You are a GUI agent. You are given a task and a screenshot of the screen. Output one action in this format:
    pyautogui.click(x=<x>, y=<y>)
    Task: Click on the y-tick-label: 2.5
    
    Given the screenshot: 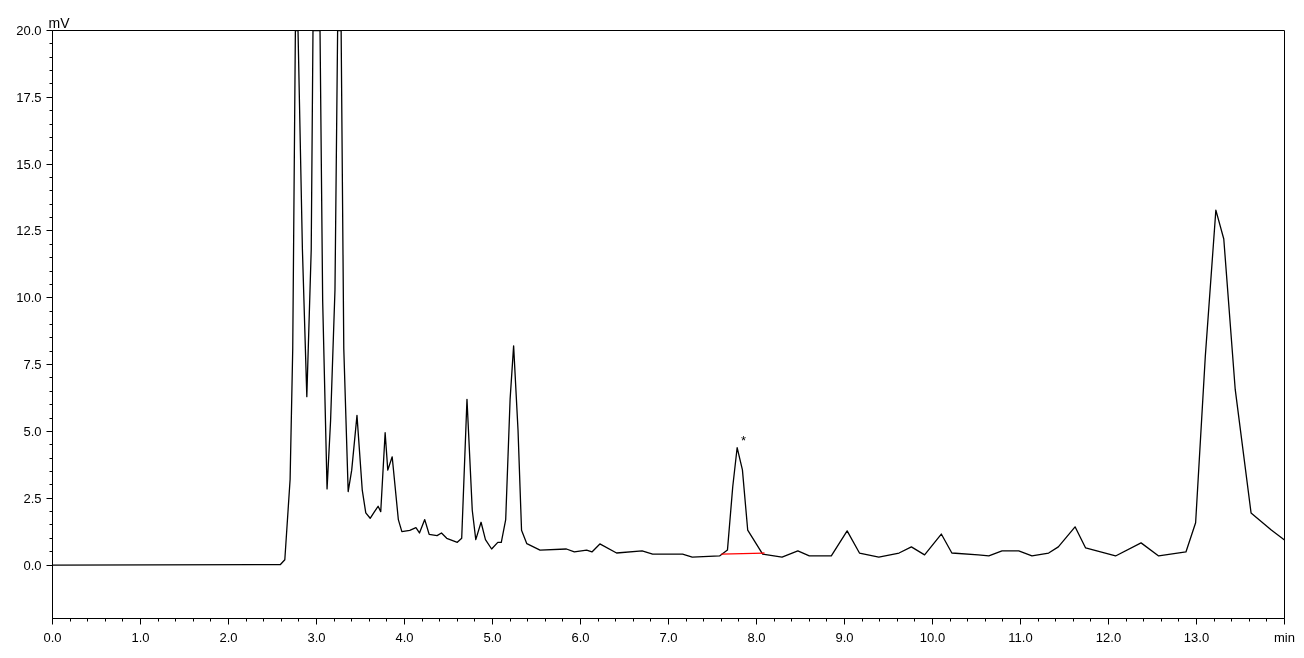 What is the action you would take?
    pyautogui.click(x=32, y=498)
    